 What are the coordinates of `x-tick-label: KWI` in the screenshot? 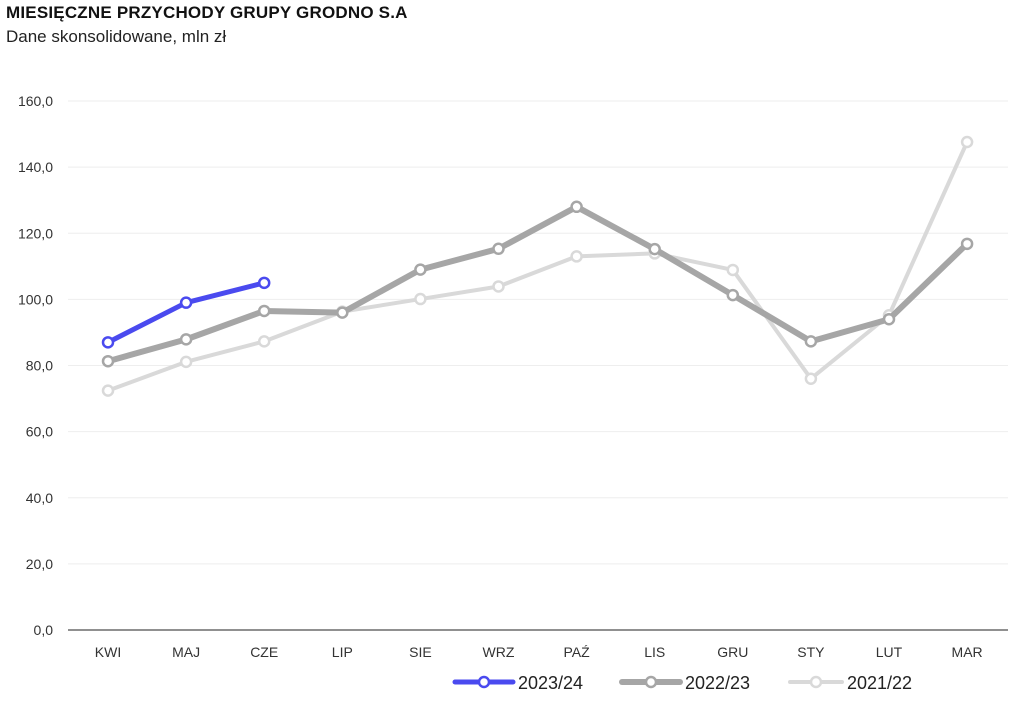 It's located at (108, 652).